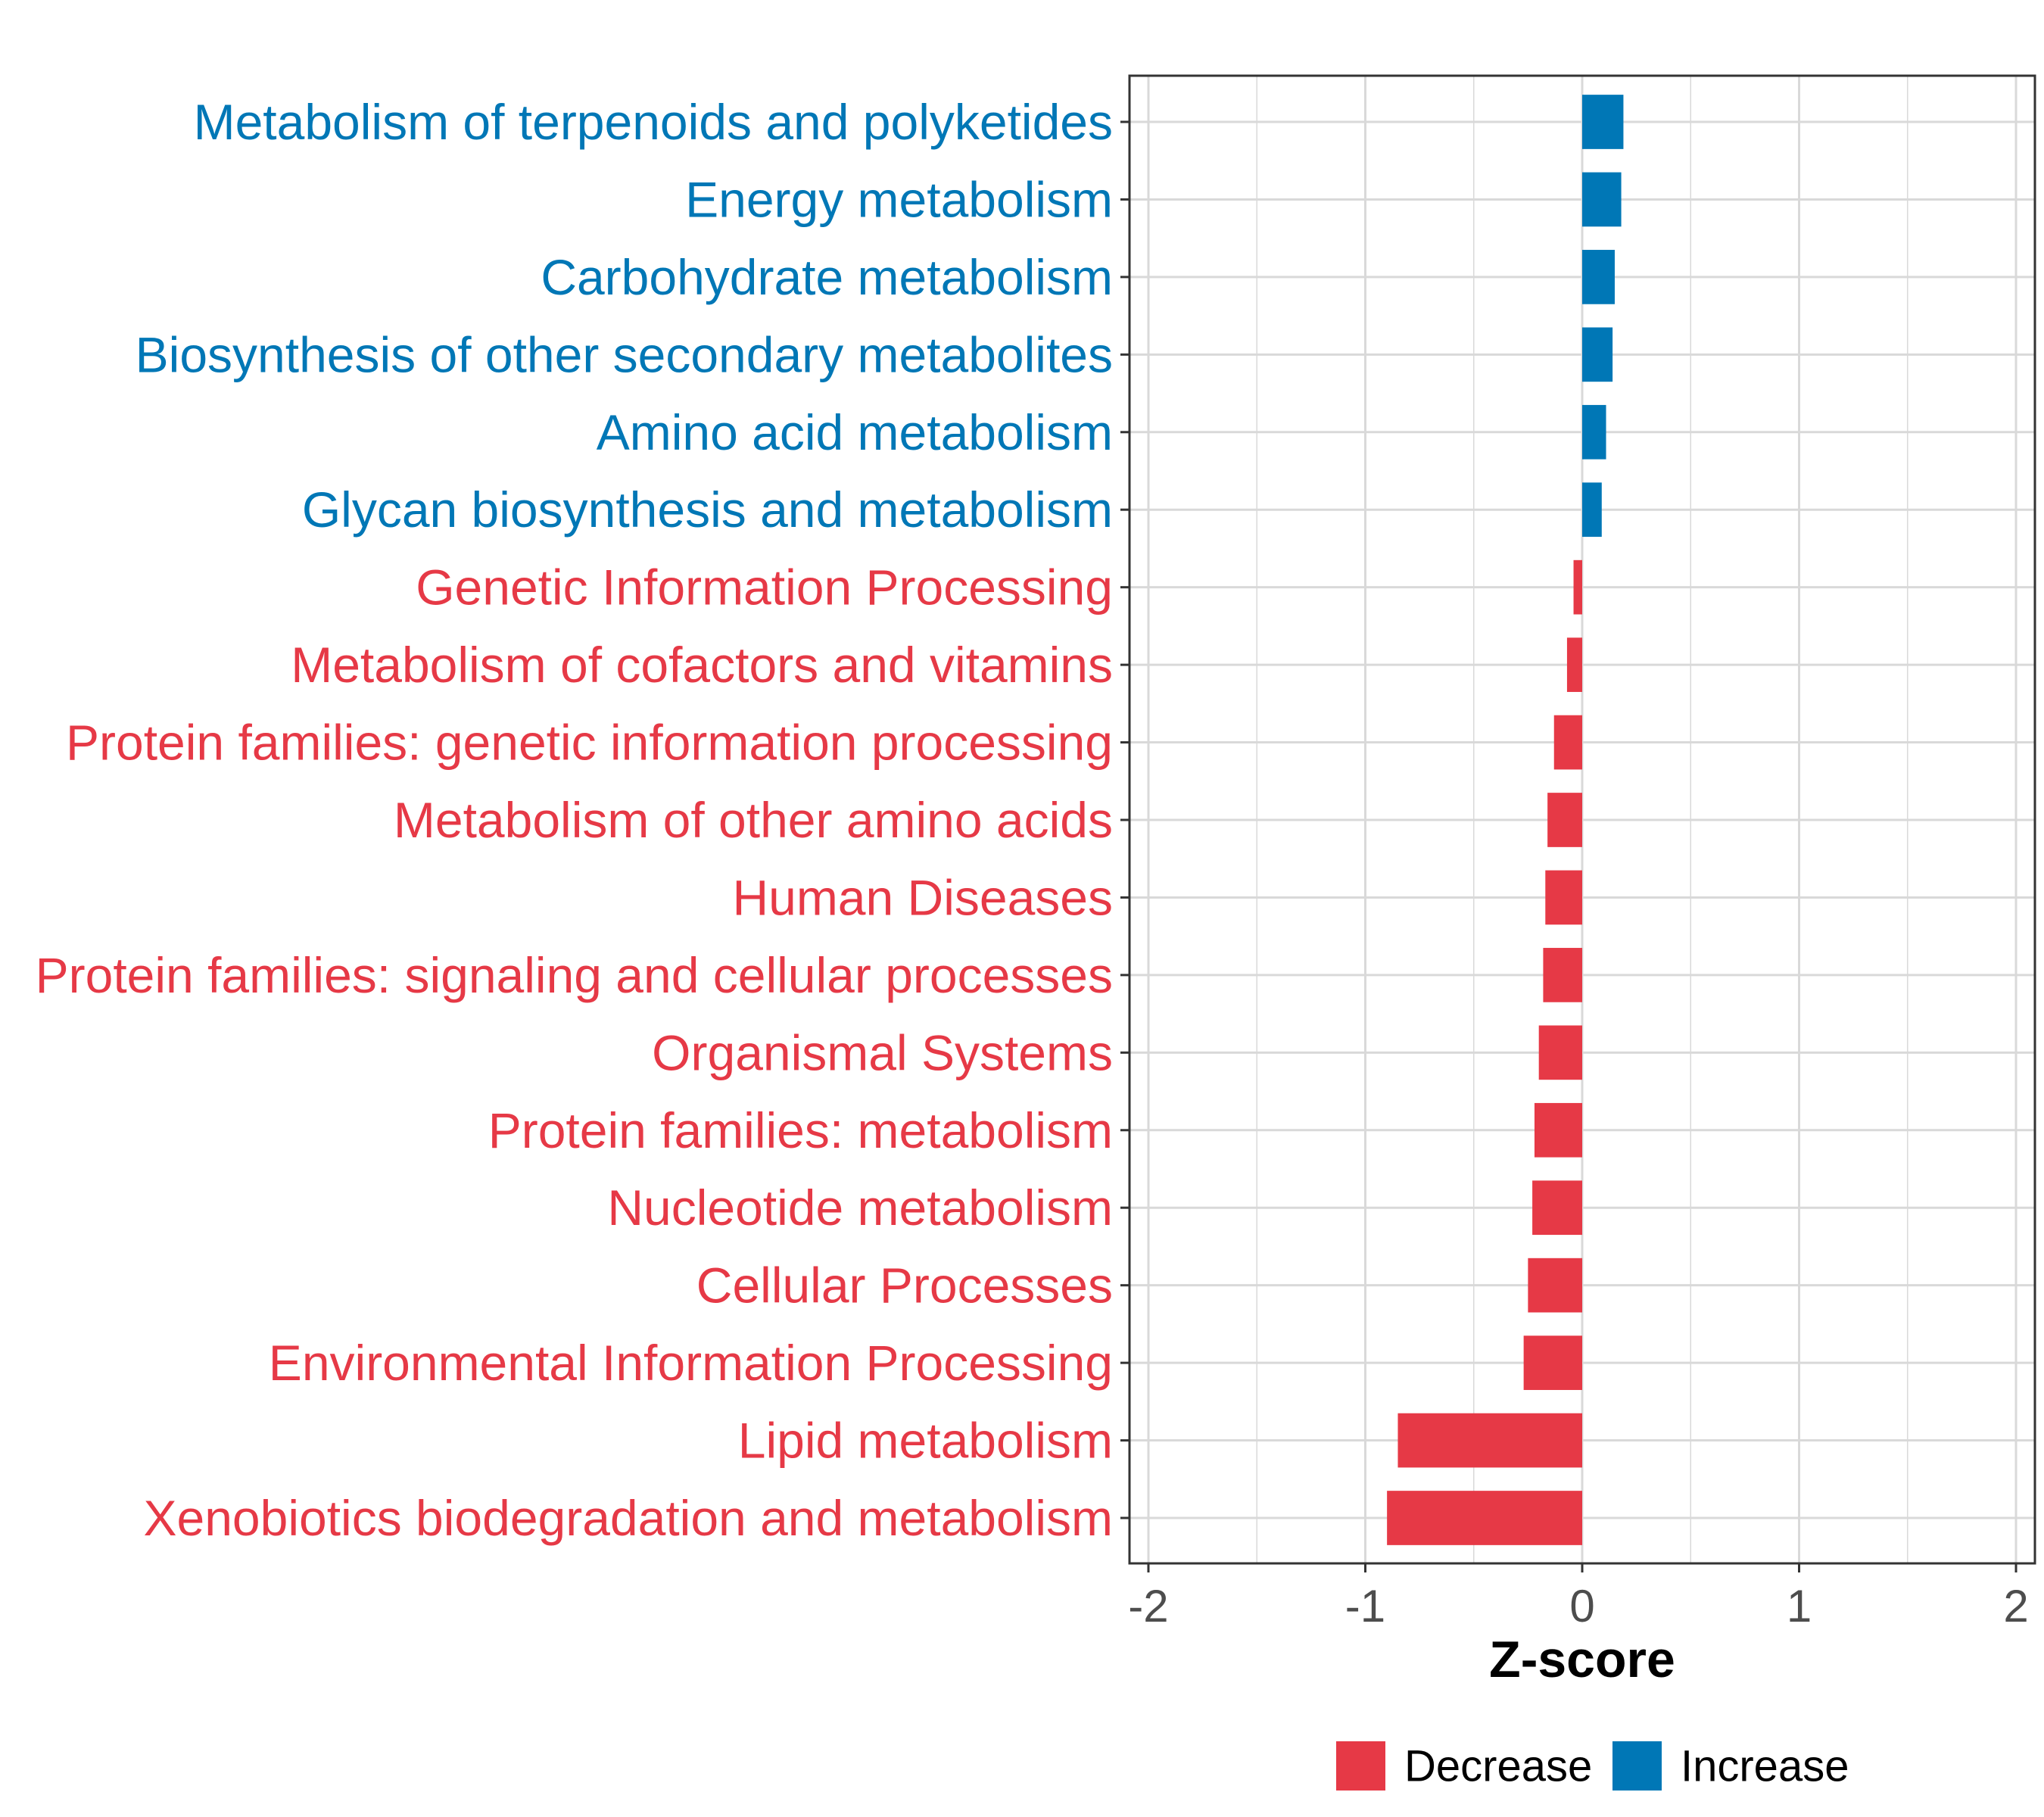  Describe the element at coordinates (1555, 1285) in the screenshot. I see `bar-cellular-processes` at that location.